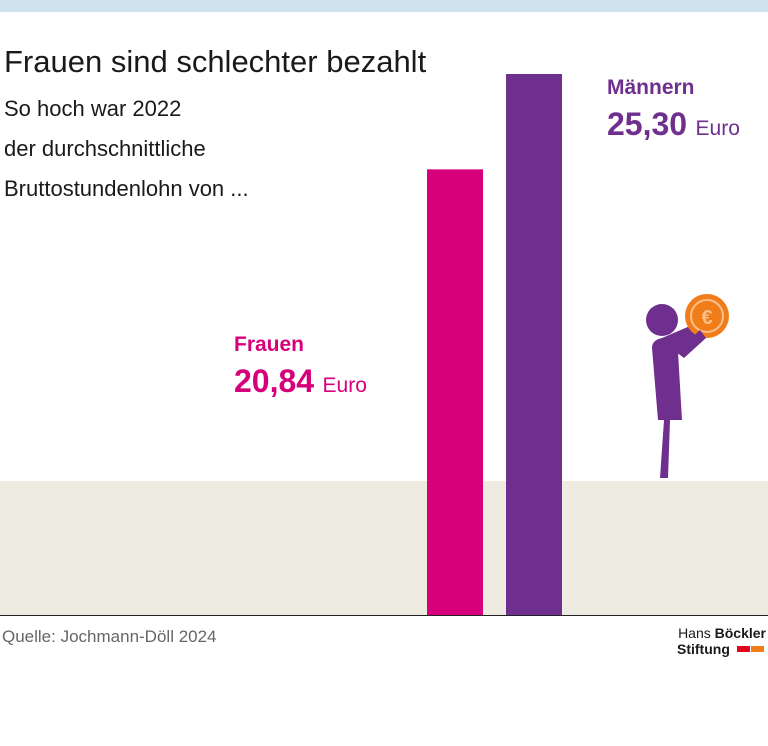 This screenshot has height=746, width=768. What do you see at coordinates (741, 633) in the screenshot?
I see `logo-text: Böckler` at bounding box center [741, 633].